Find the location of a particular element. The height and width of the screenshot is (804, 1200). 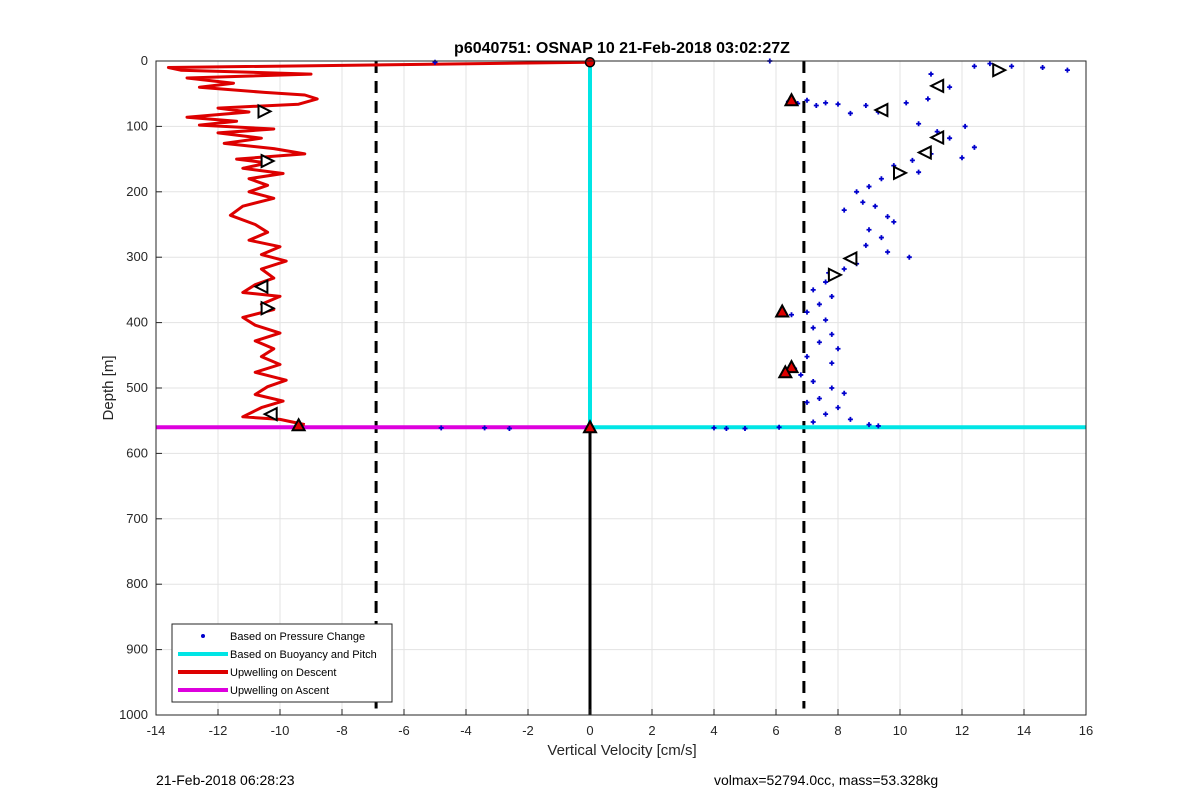

y-tick-label: 300 is located at coordinates (137, 256).